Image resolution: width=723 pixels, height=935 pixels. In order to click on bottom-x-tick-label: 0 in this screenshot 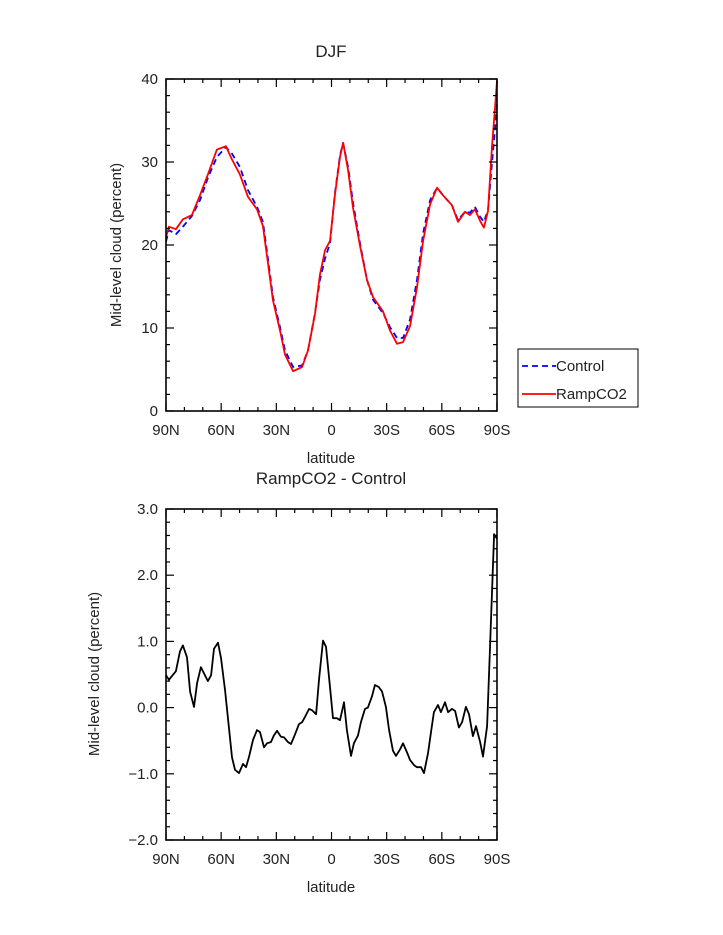, I will do `click(331, 859)`.